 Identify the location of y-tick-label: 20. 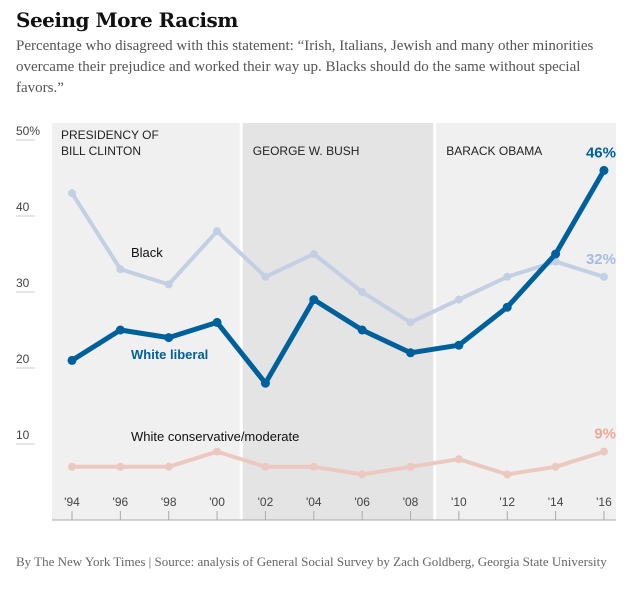
(23, 359).